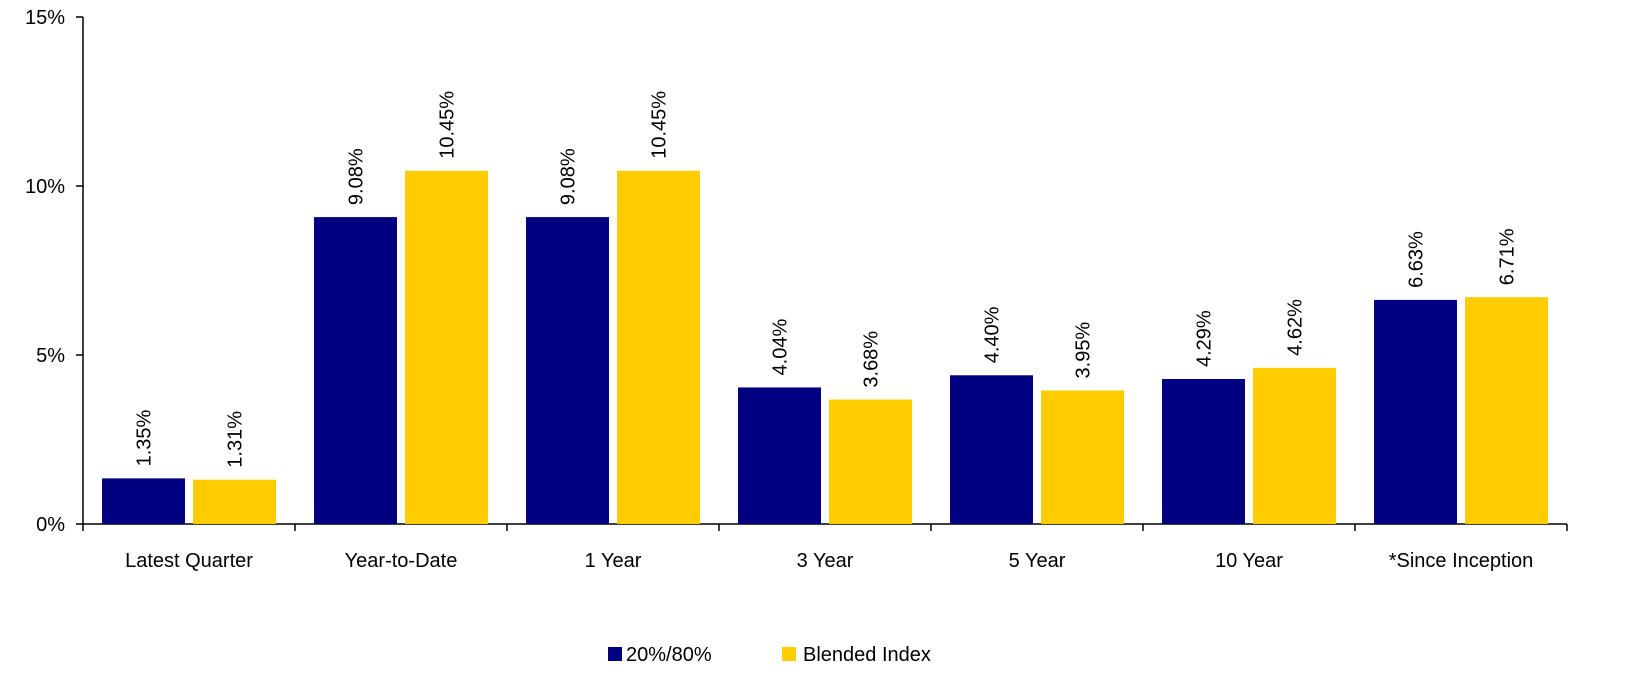 This screenshot has height=674, width=1652. Describe the element at coordinates (189, 561) in the screenshot. I see `x-category-label: Latest Quarter` at that location.